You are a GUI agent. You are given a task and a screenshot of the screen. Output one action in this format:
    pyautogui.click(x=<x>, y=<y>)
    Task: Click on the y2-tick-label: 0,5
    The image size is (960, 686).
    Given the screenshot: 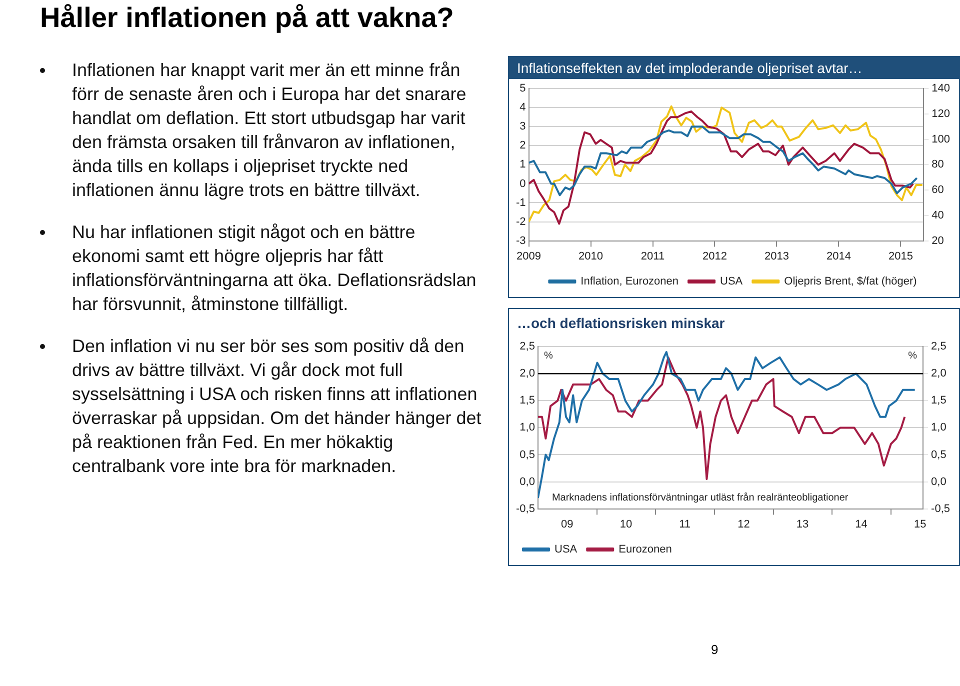 What is the action you would take?
    pyautogui.click(x=938, y=454)
    